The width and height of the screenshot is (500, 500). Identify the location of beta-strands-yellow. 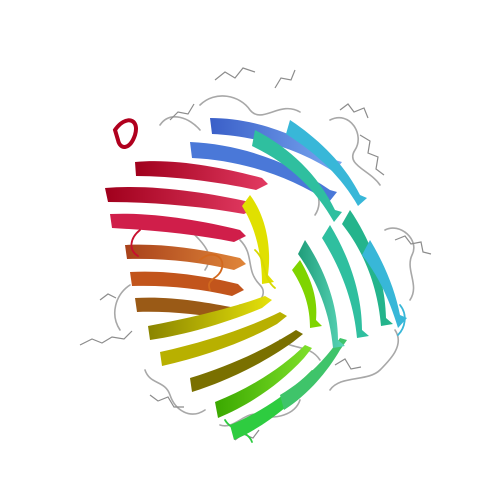
(225, 293).